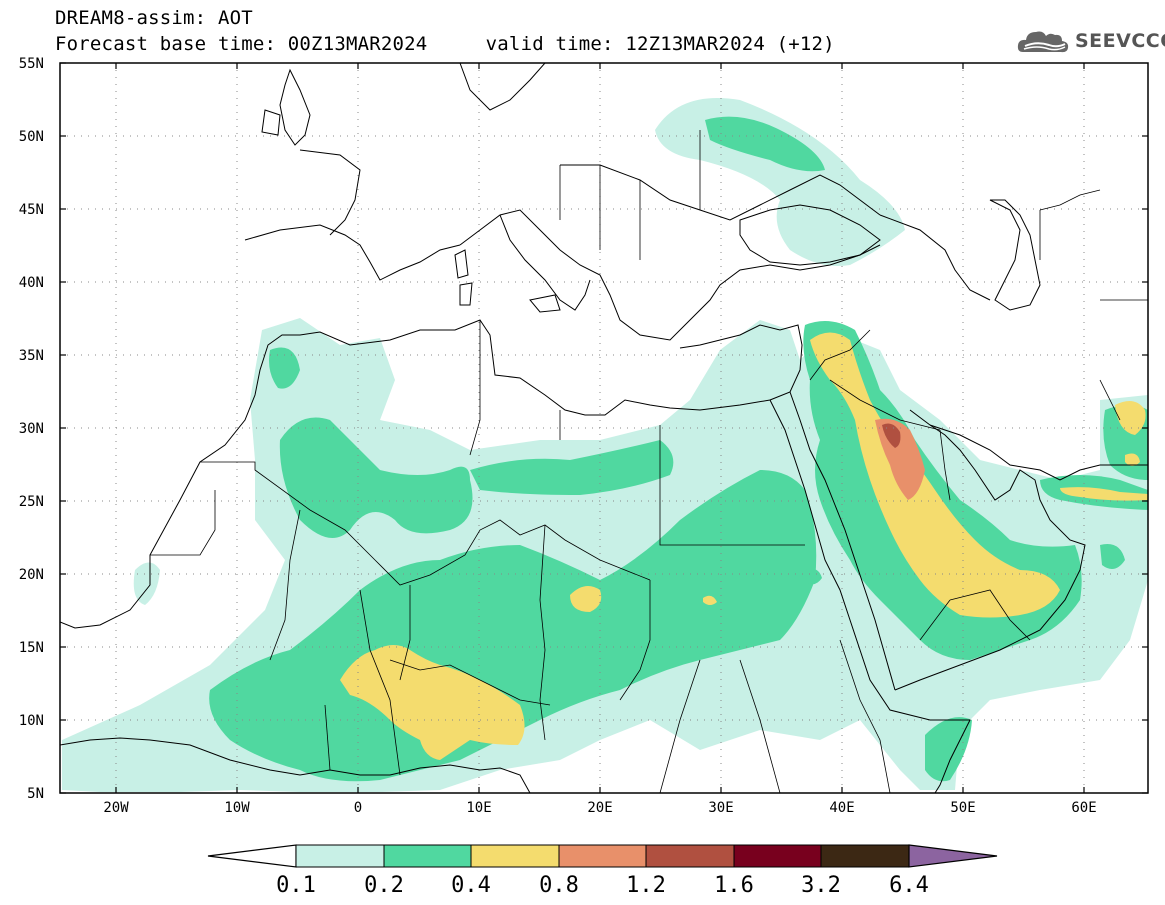 The image size is (1165, 905). I want to click on lat-label: 35N, so click(31, 356).